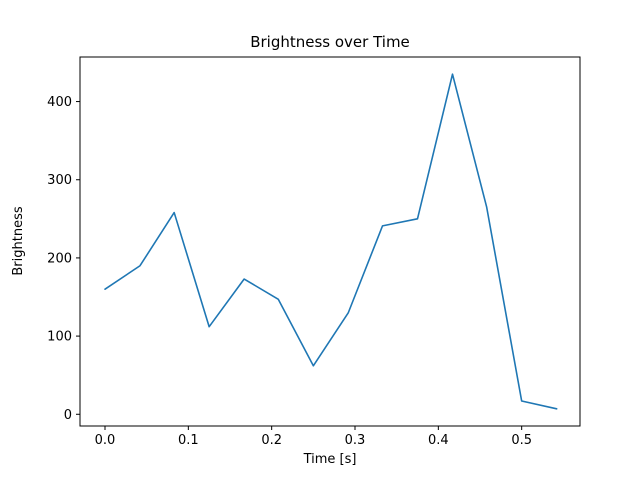 The width and height of the screenshot is (640, 480). Describe the element at coordinates (438, 440) in the screenshot. I see `x-tick-label: 0.4` at that location.